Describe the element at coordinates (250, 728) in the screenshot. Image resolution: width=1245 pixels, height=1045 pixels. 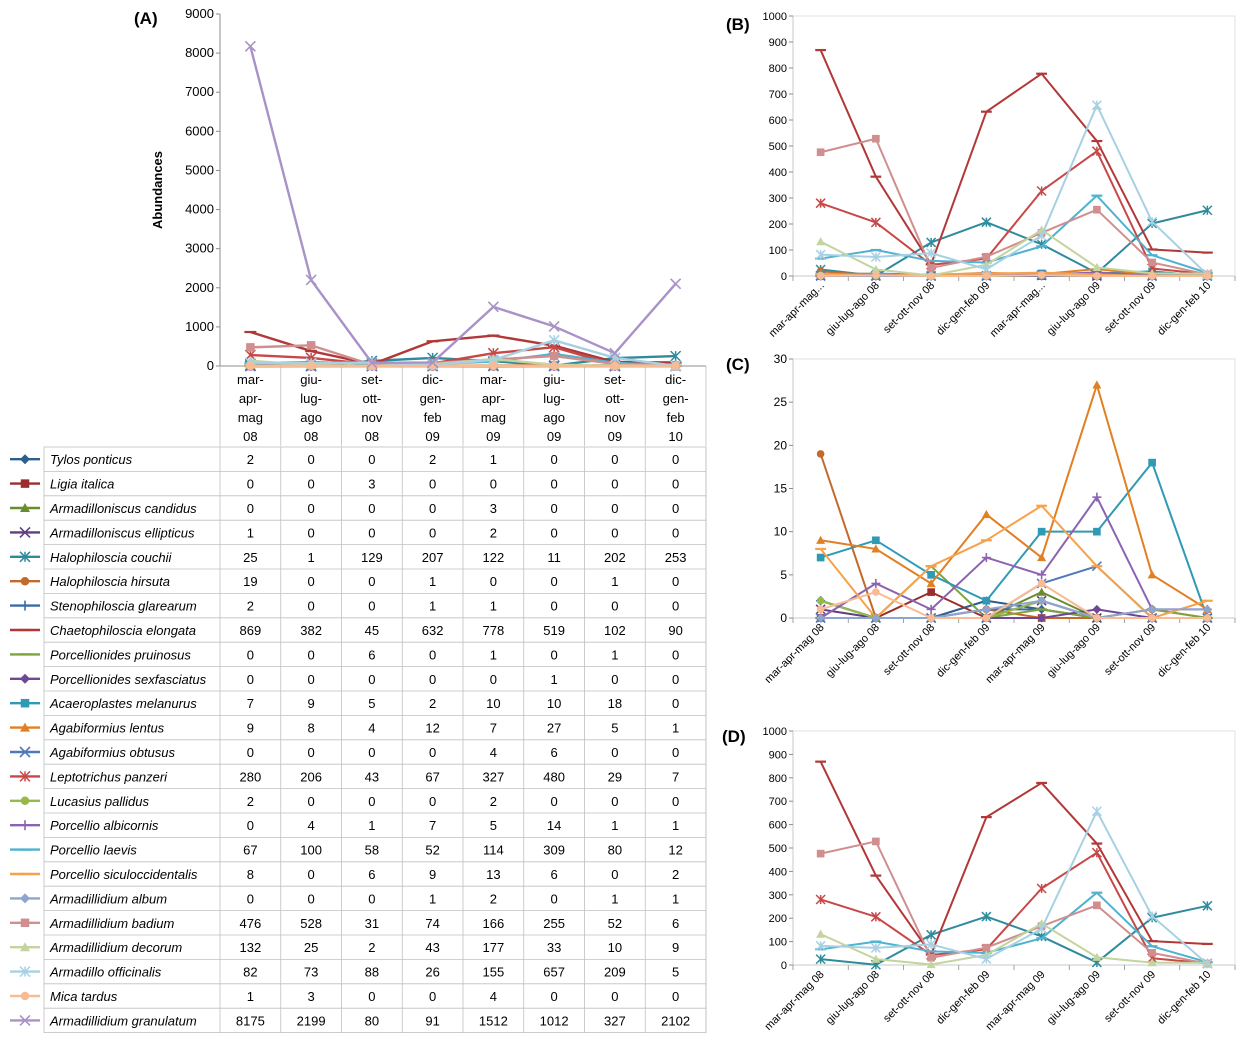
I see `table-cell-value: 9` at that location.